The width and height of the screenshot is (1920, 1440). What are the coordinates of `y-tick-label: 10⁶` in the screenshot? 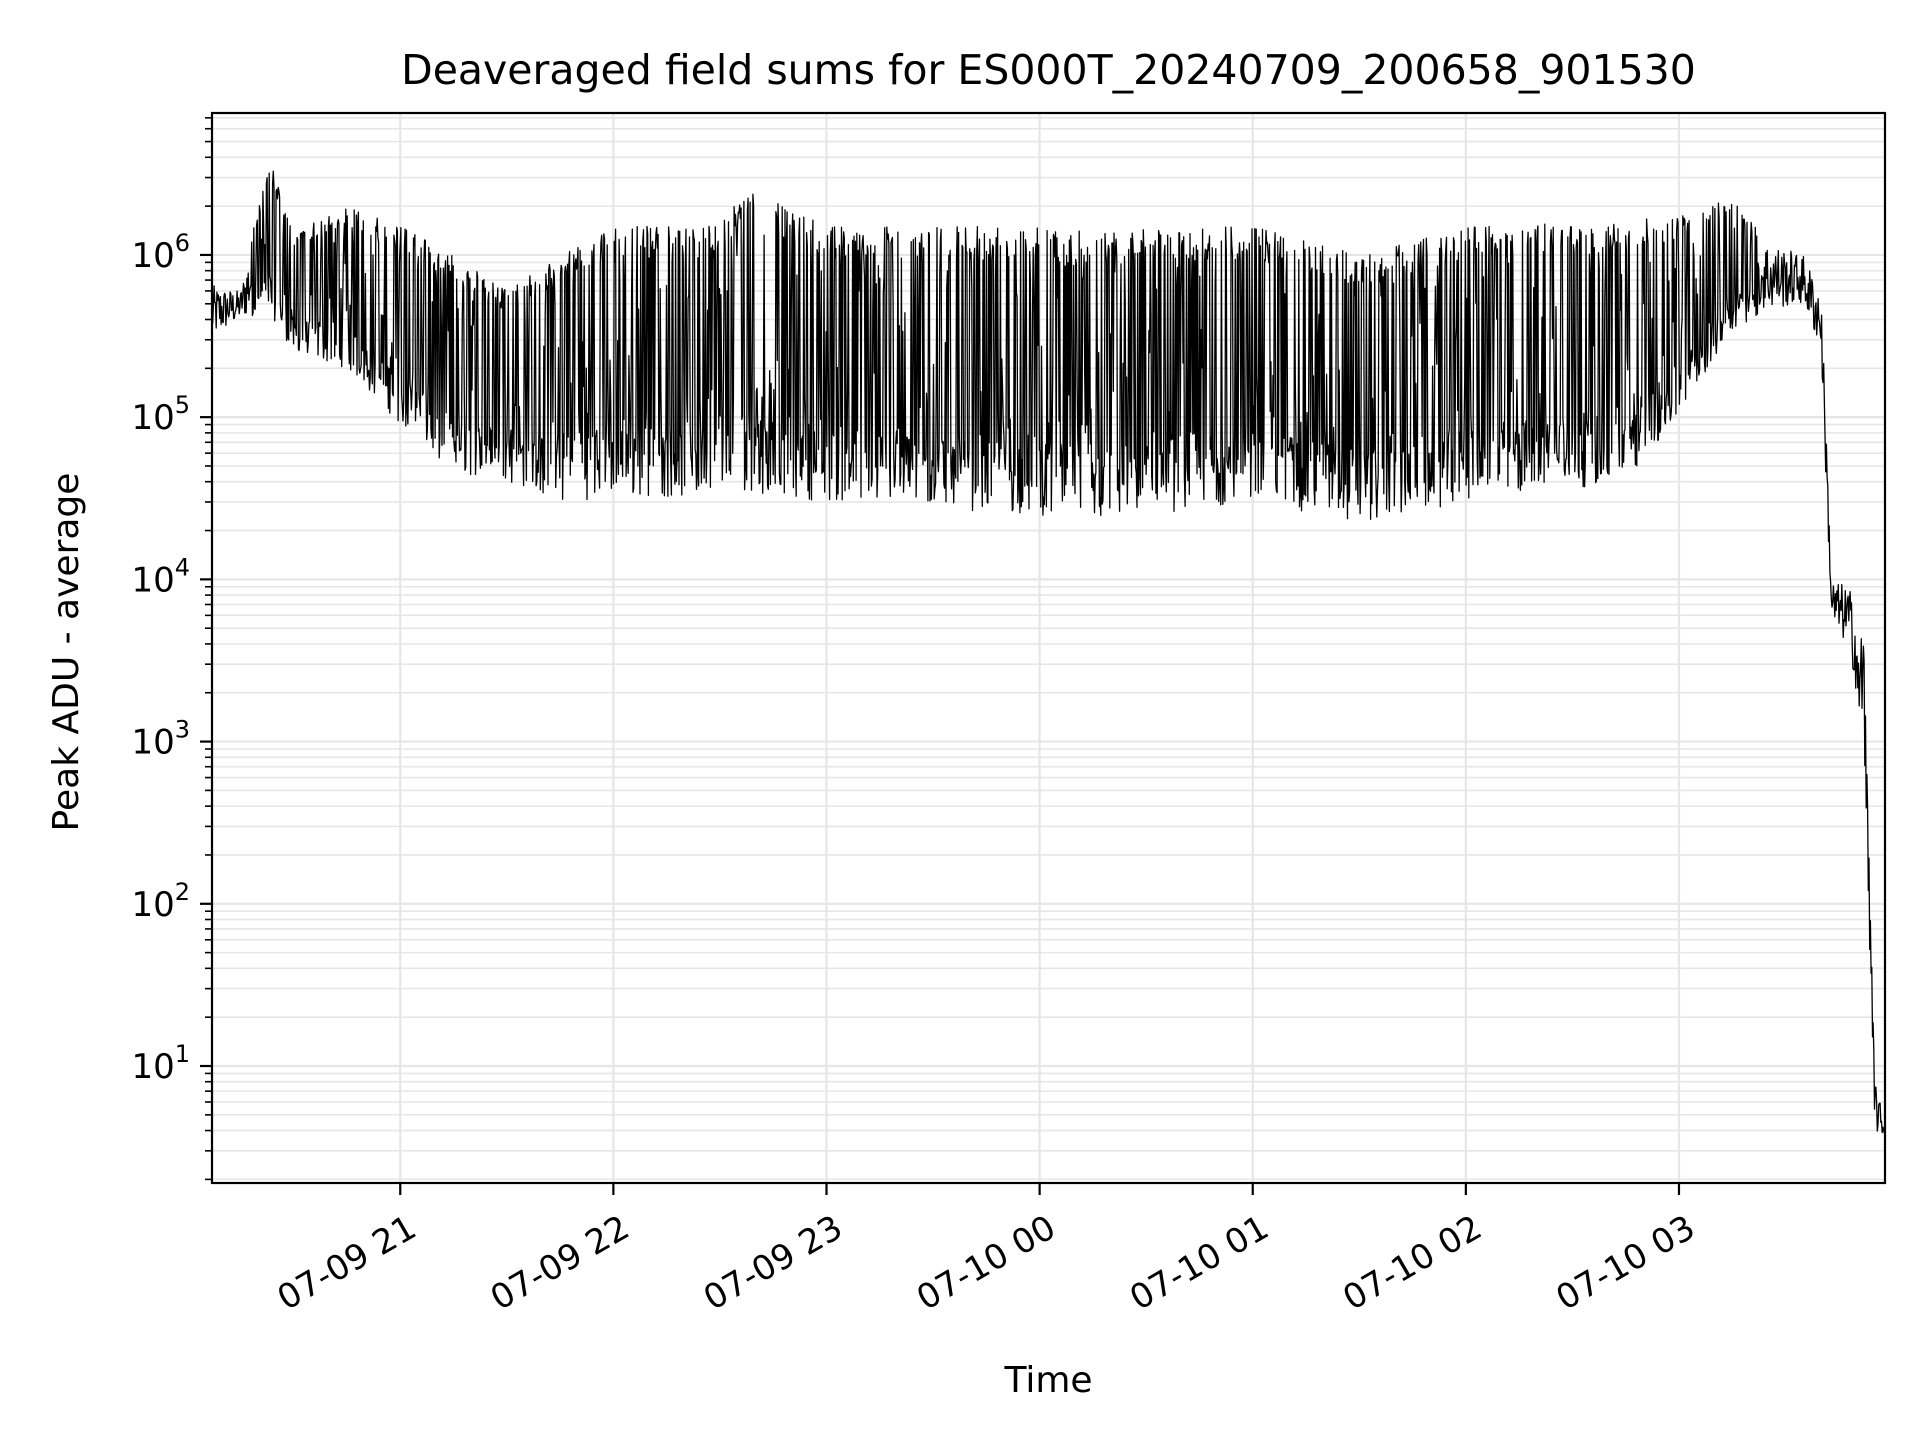 It's located at (160, 252).